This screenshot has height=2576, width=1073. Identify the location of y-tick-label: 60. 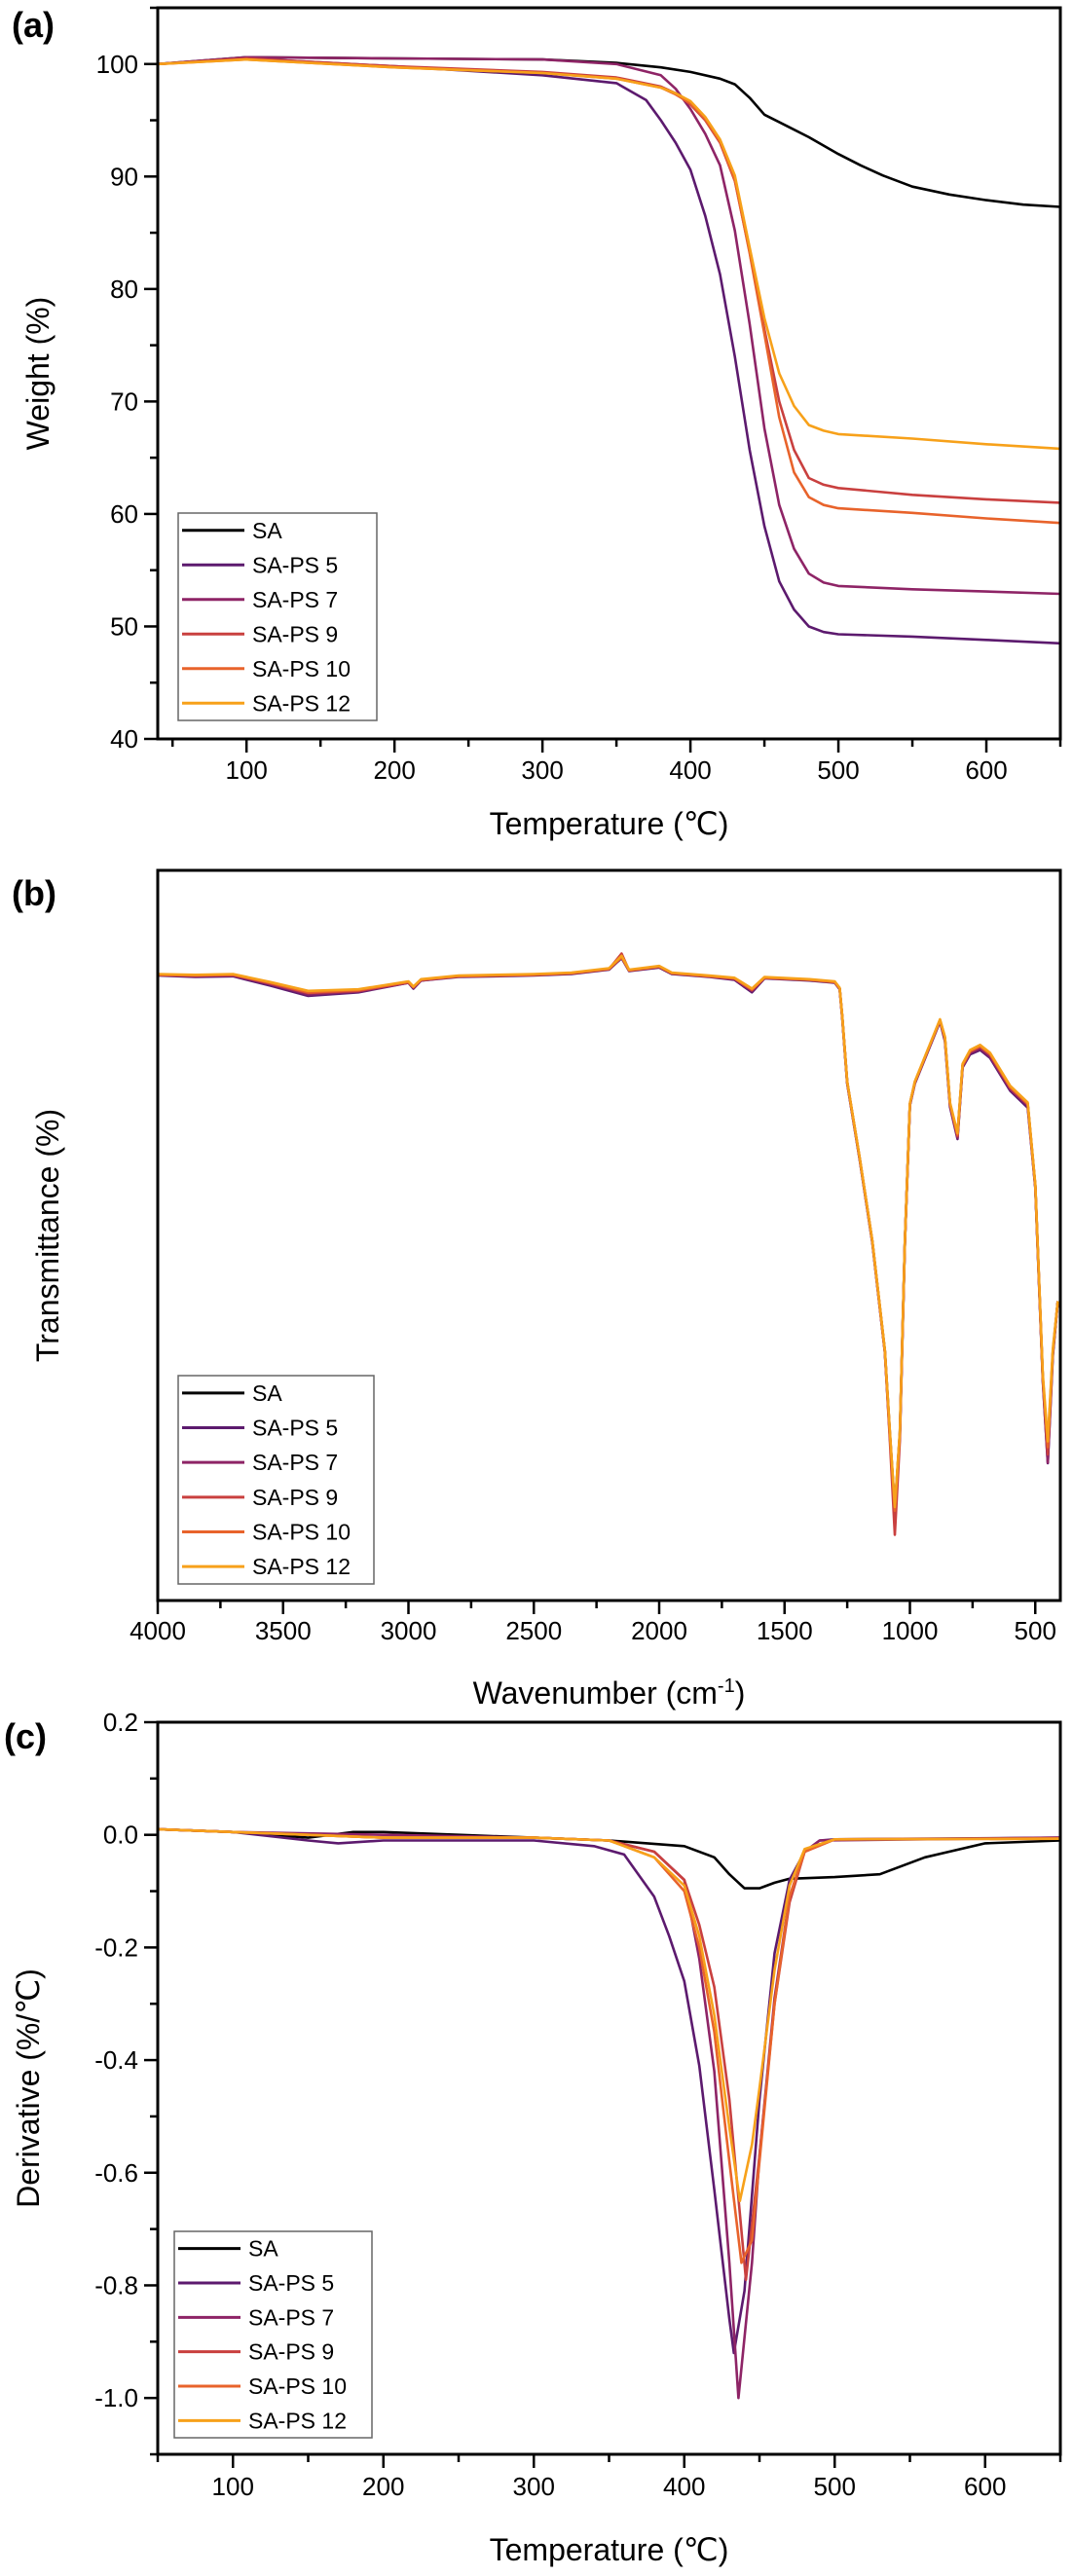
(124, 514).